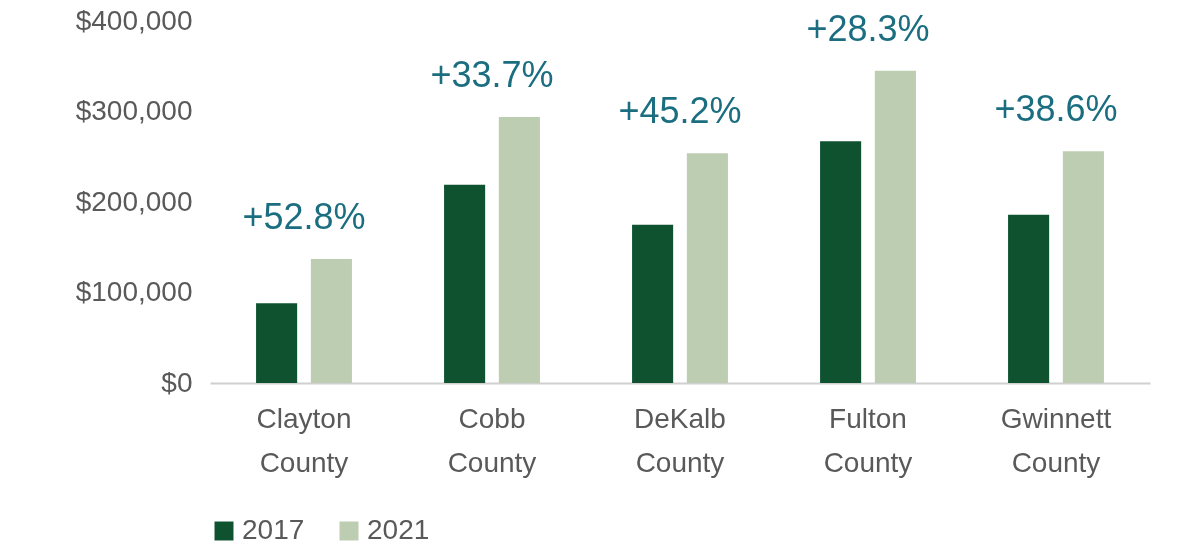 This screenshot has width=1192, height=559. I want to click on x-tick-label: Cobb County, so click(492, 440).